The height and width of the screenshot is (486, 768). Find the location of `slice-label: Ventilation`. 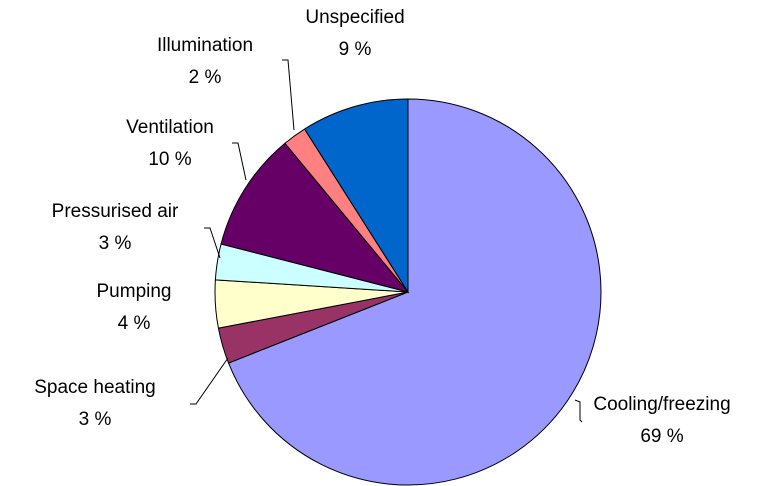

slice-label: Ventilation is located at coordinates (170, 127).